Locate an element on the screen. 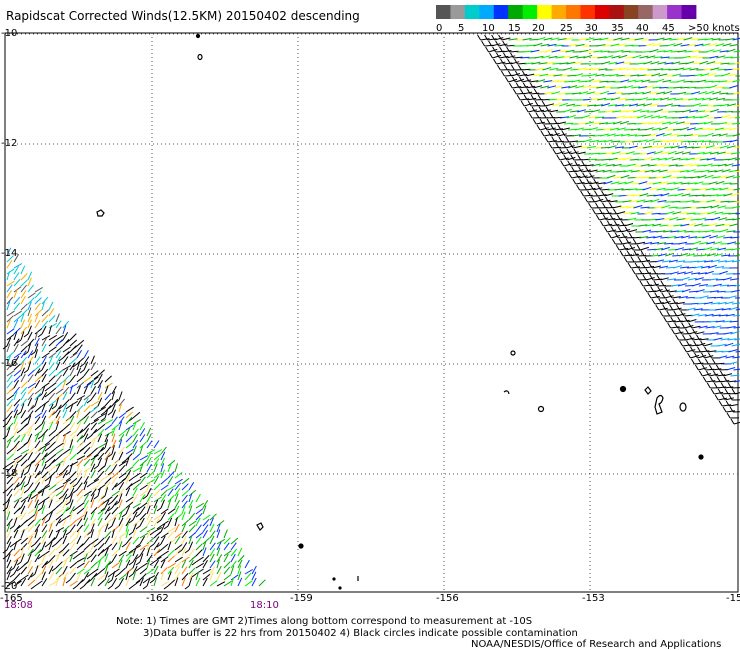 This screenshot has width=740, height=650. wind-speed-legend: 0 5 10 15 20 25 30 35 40 45 >50 knots is located at coordinates (588, 19).